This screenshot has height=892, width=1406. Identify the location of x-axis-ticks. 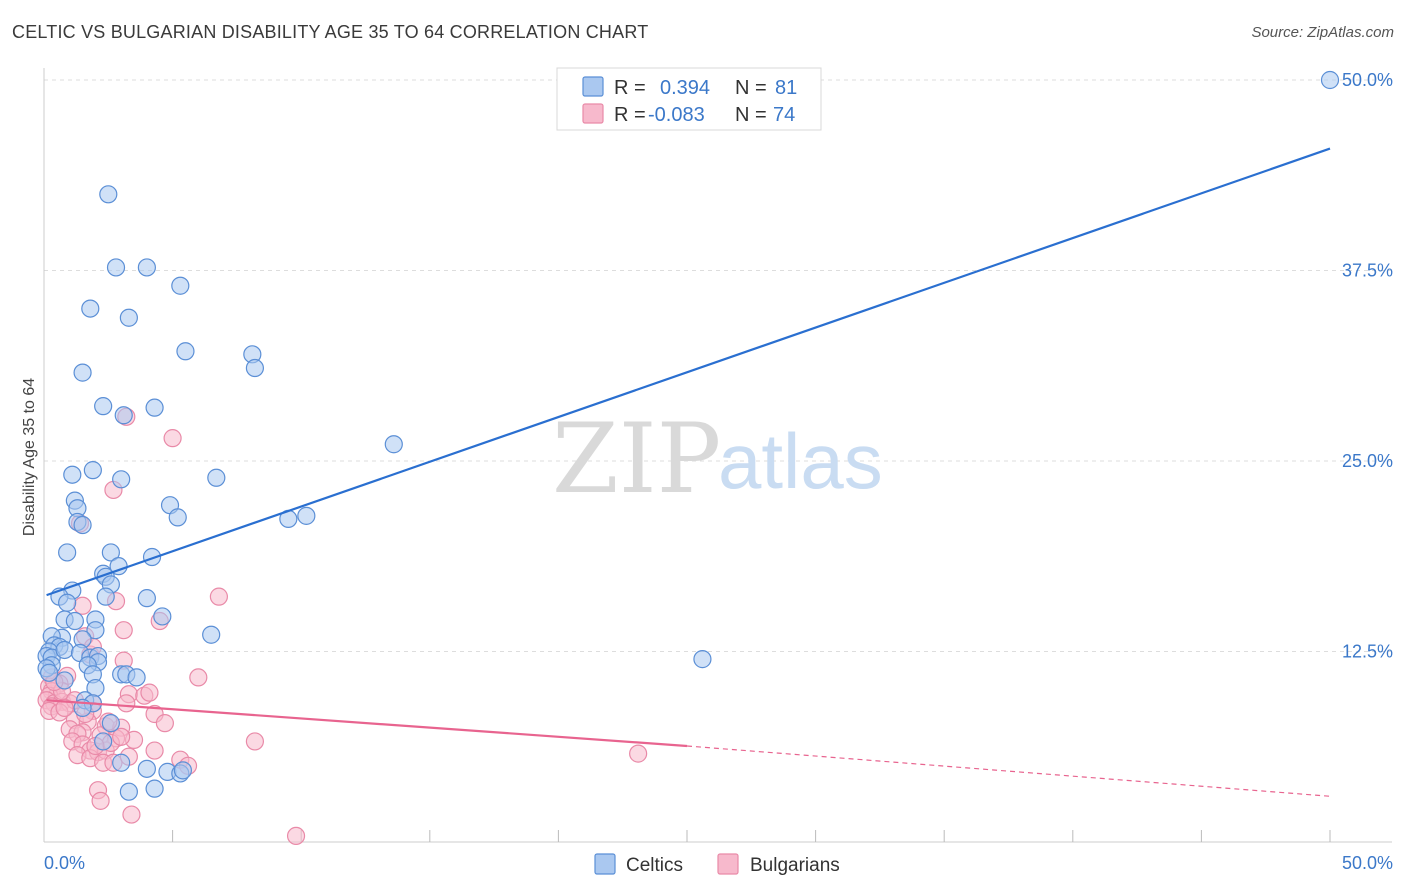
(751, 836).